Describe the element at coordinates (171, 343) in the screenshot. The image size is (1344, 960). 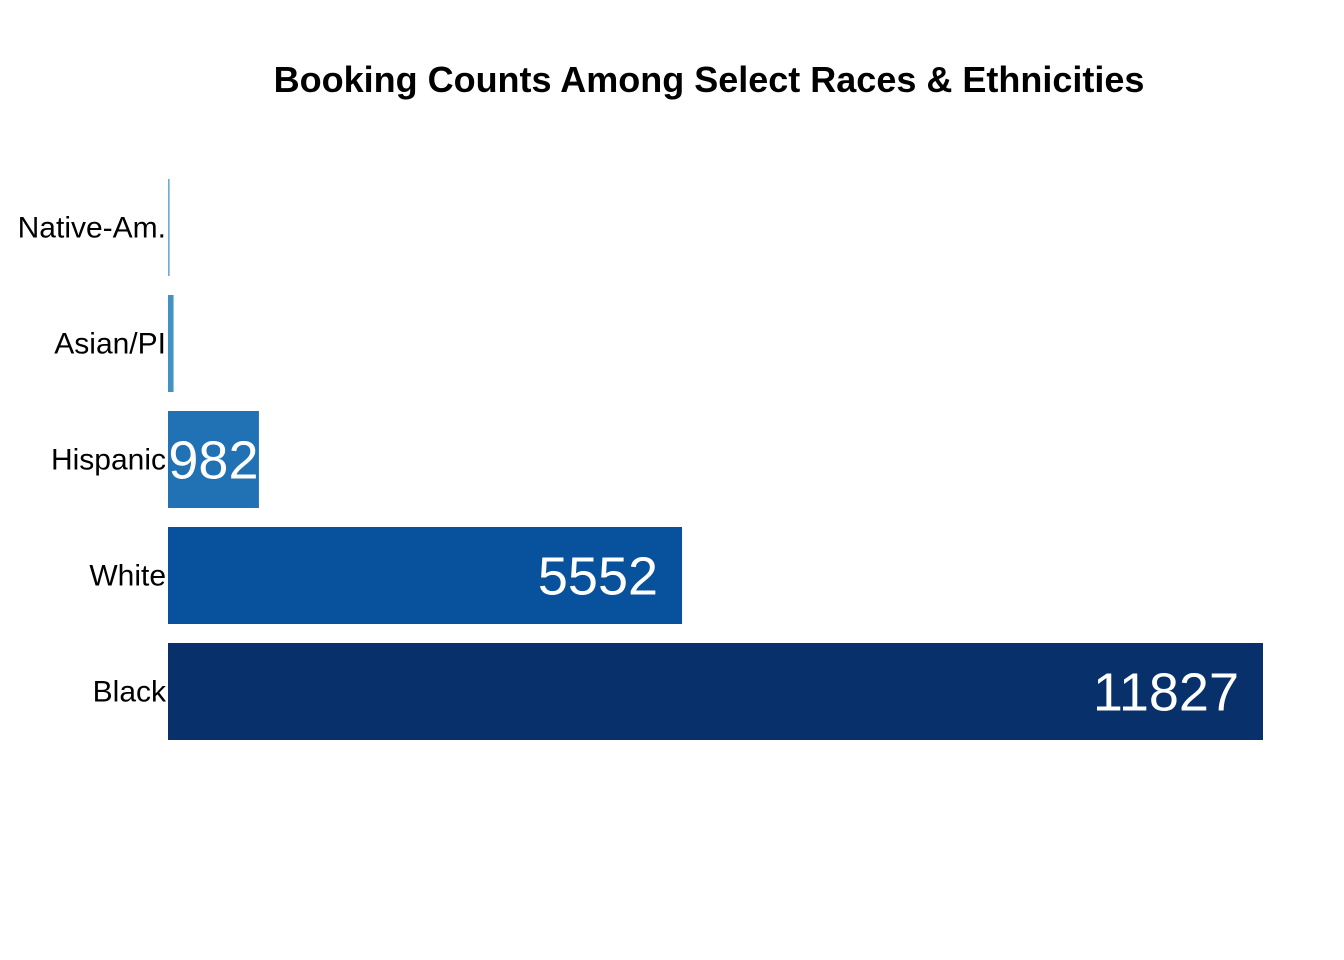
I see `bar-asian-pi` at that location.